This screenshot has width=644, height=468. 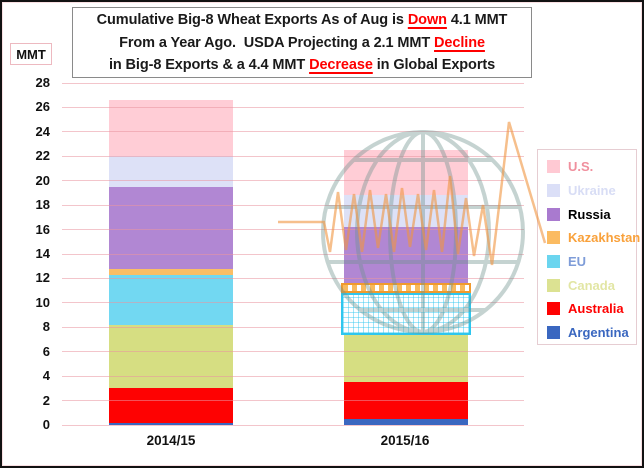 I want to click on legend-item-label: Ukraine, so click(x=592, y=191).